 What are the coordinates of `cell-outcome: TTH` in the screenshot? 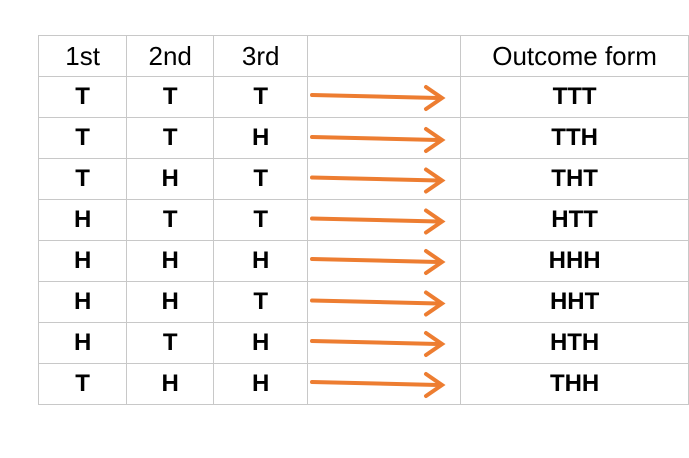 It's located at (574, 138).